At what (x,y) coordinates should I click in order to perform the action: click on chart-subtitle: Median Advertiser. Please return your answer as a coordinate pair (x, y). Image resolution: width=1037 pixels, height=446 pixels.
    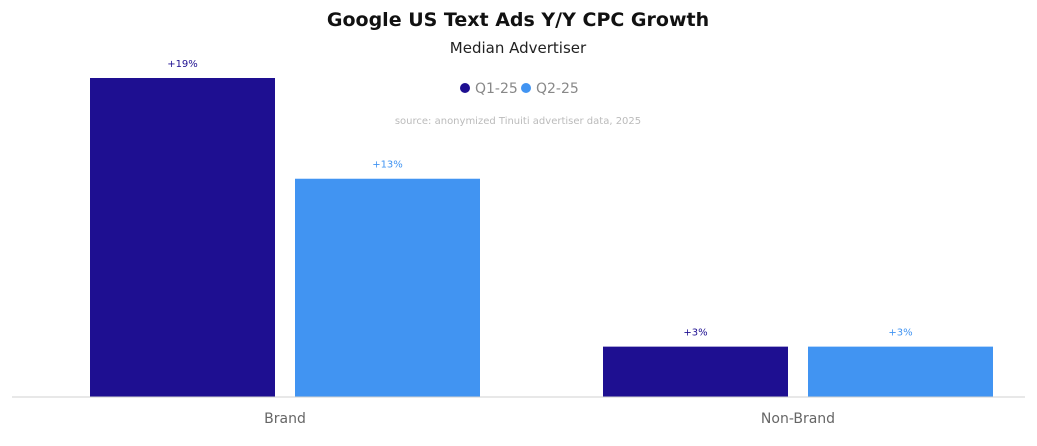
    Looking at the image, I should click on (518, 48).